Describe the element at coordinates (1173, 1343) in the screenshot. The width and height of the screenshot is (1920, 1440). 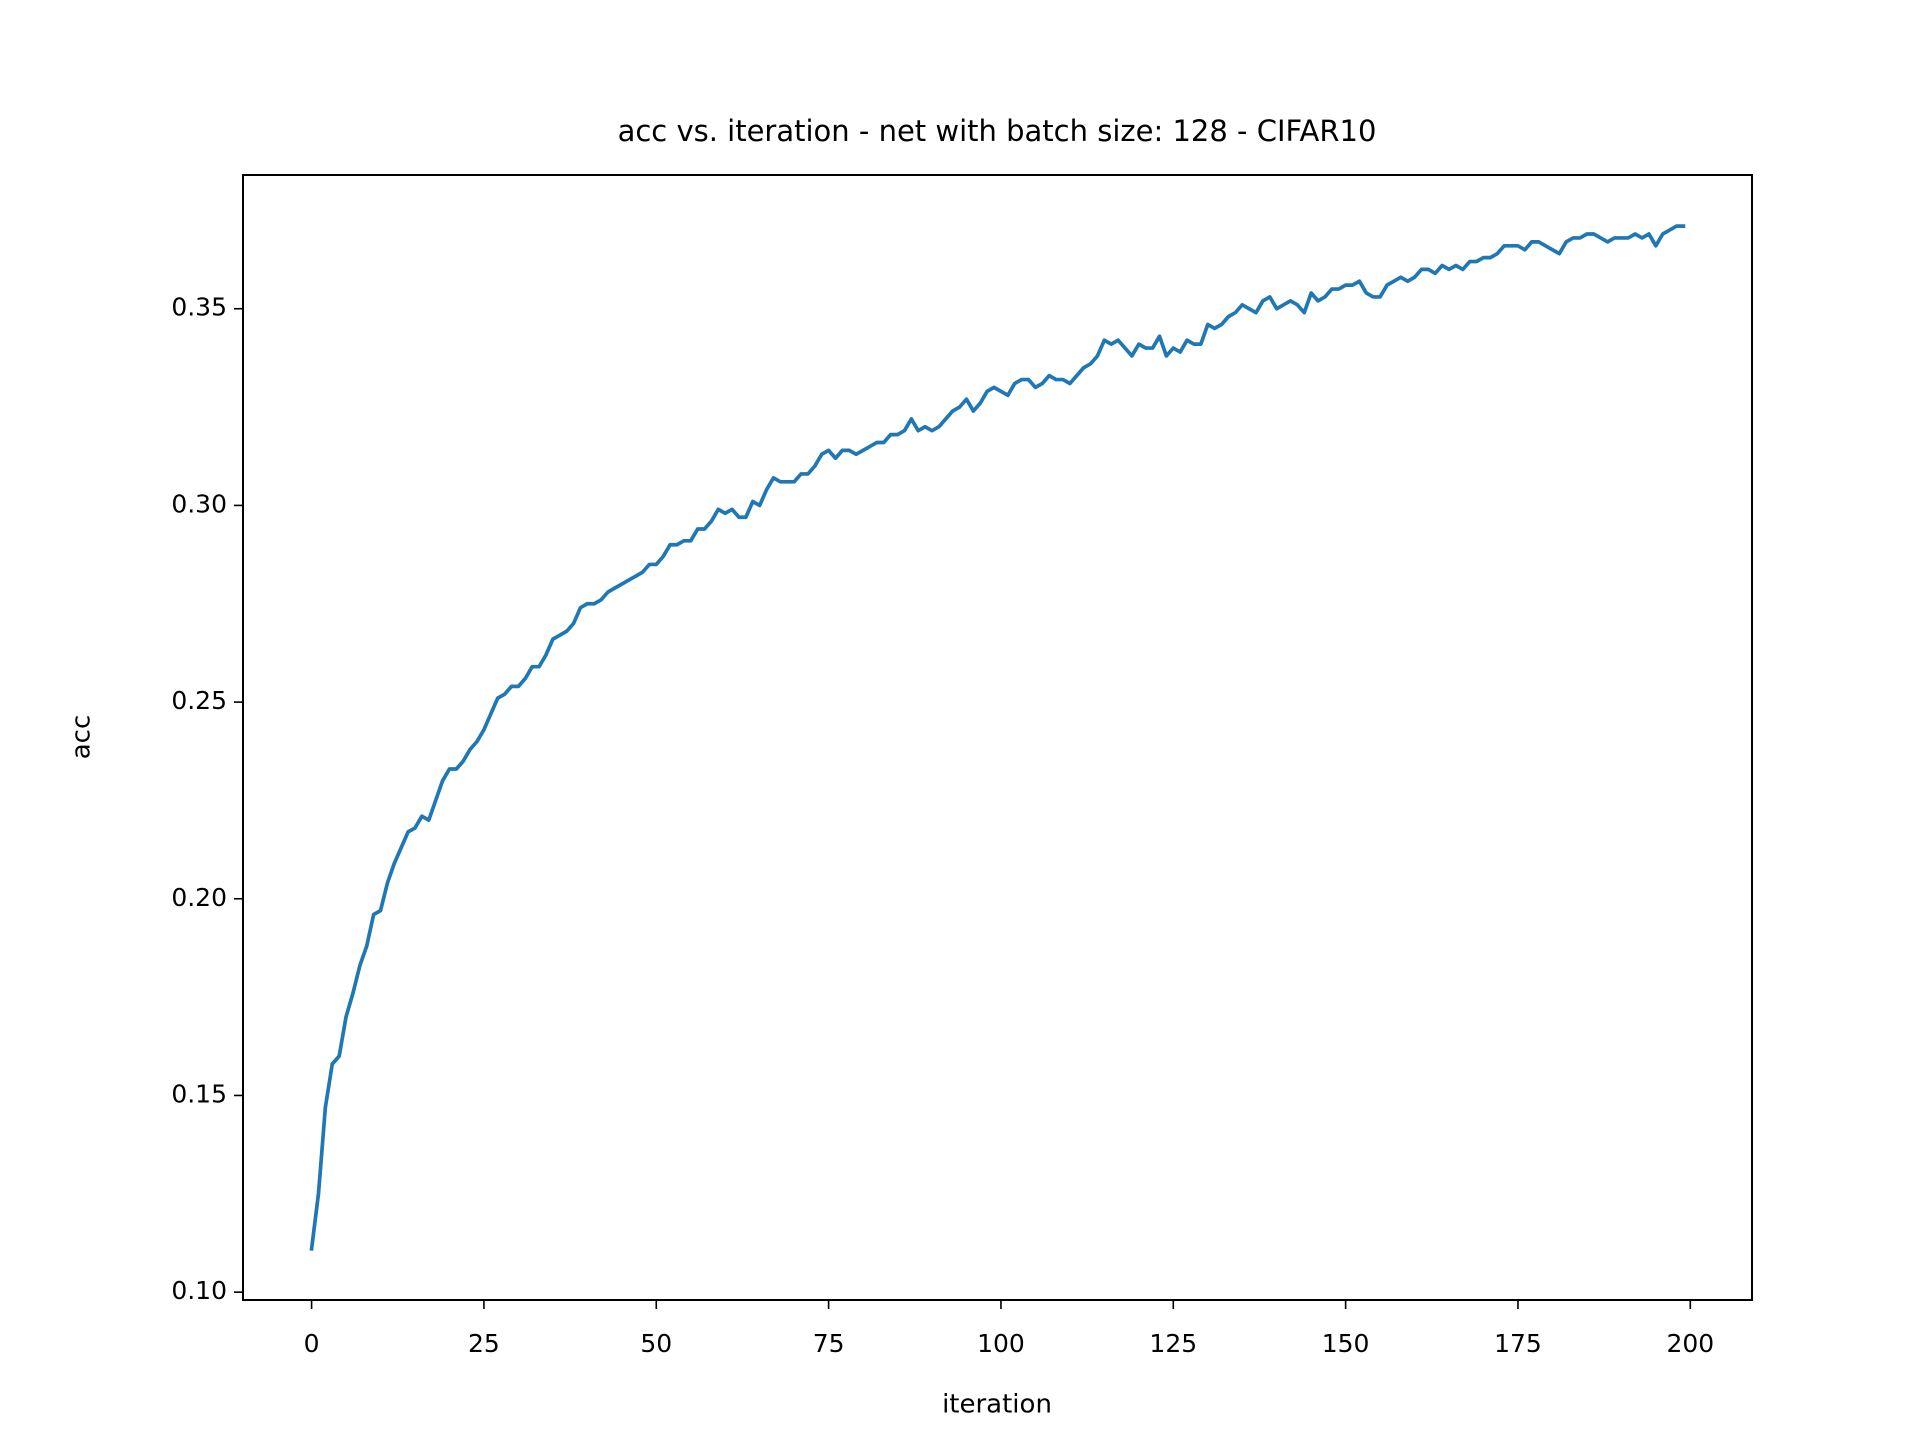
I see `x-tick-label: 125` at that location.